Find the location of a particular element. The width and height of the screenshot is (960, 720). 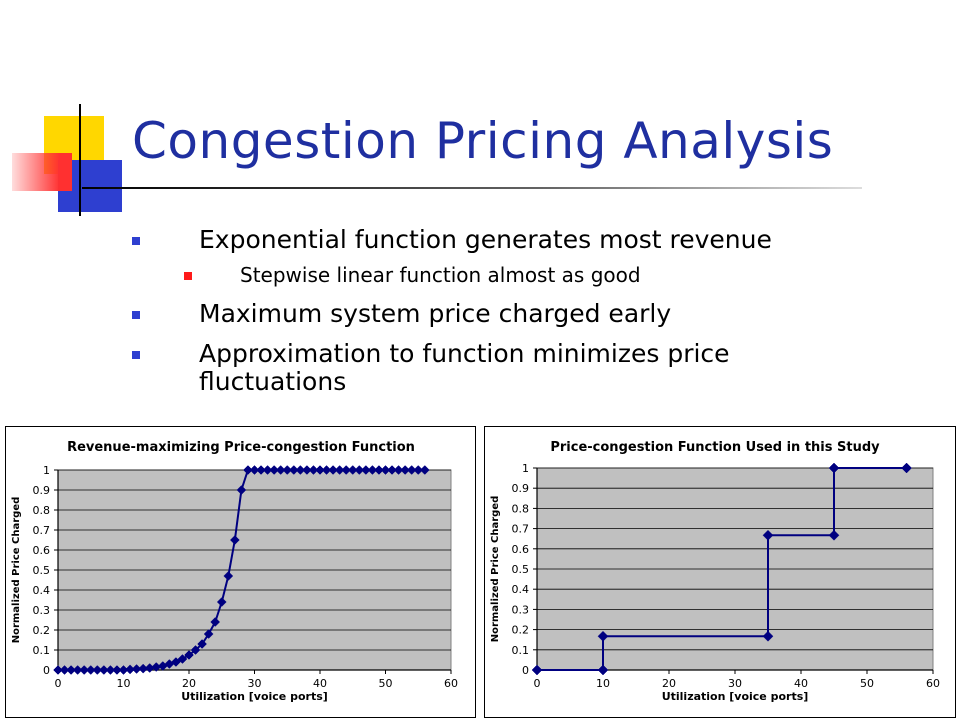

logo-red-block is located at coordinates (42, 172).